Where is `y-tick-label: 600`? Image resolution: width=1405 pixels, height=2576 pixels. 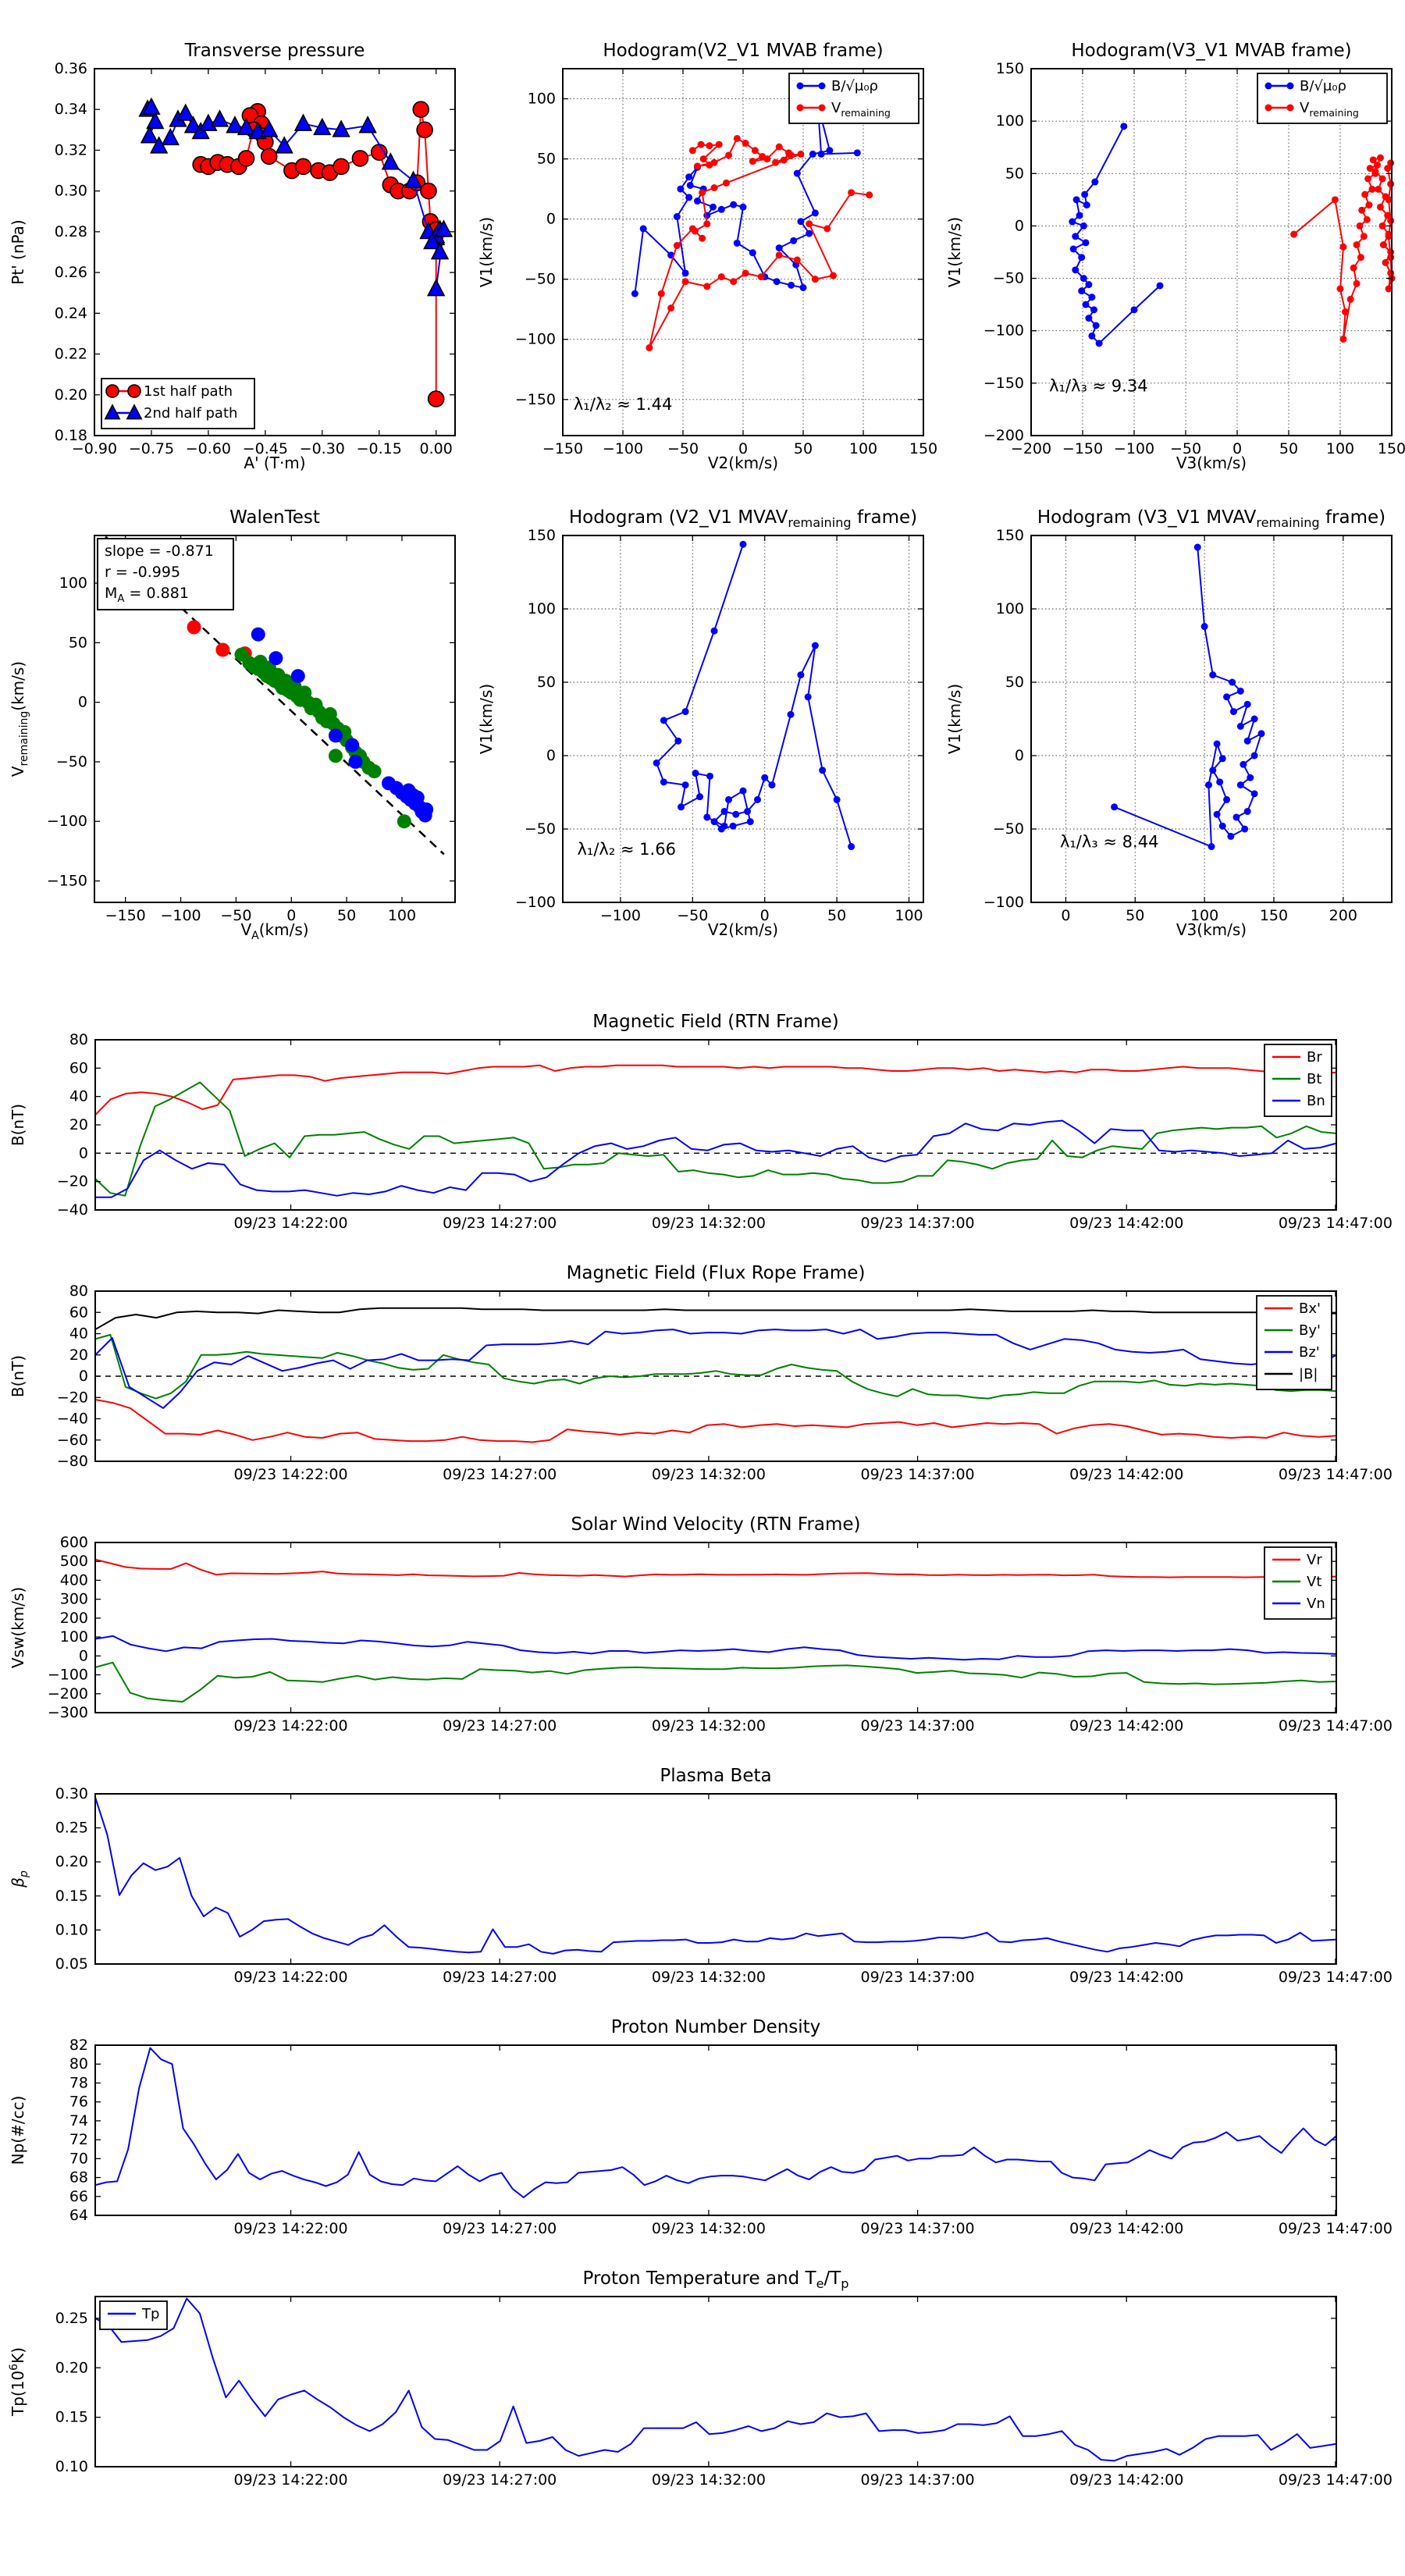
y-tick-label: 600 is located at coordinates (74, 1542).